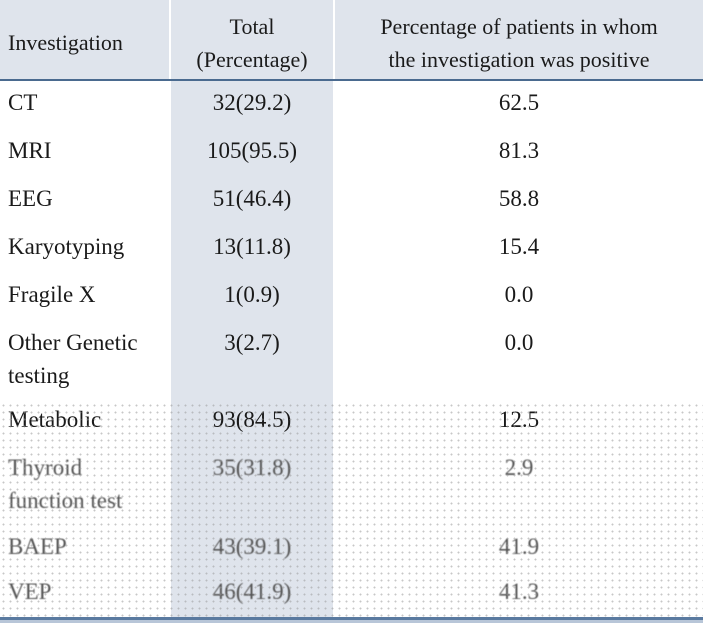  Describe the element at coordinates (519, 546) in the screenshot. I see `row-positive: 41.9` at that location.